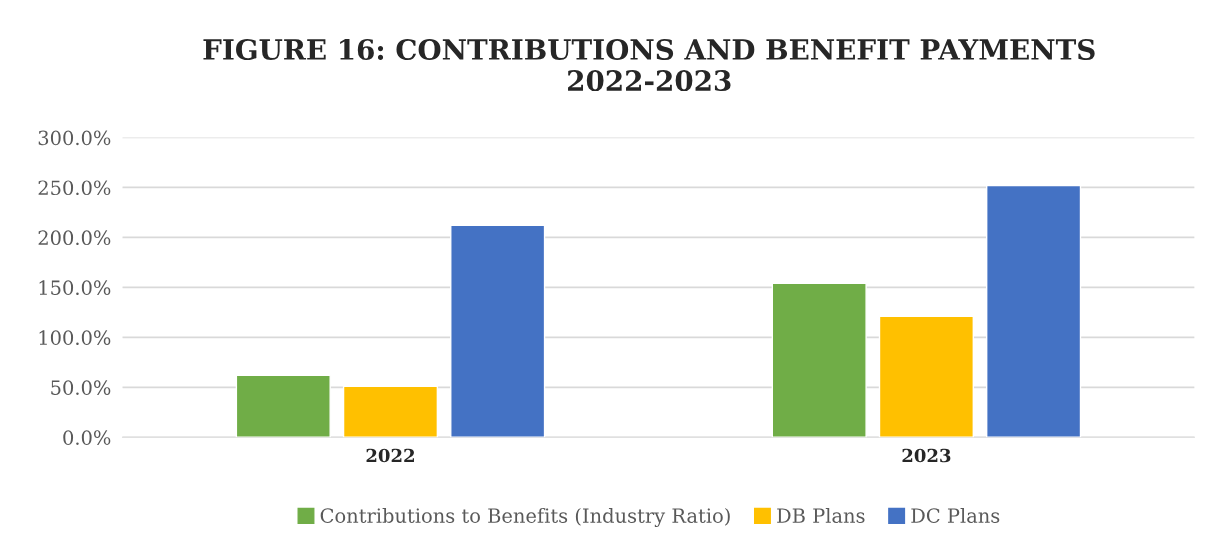  Describe the element at coordinates (649, 65) in the screenshot. I see `chart-title: FIGURE 16: CONTRIBUTIONS AND BENEFIT PAYMENTS 2022-2023` at that location.